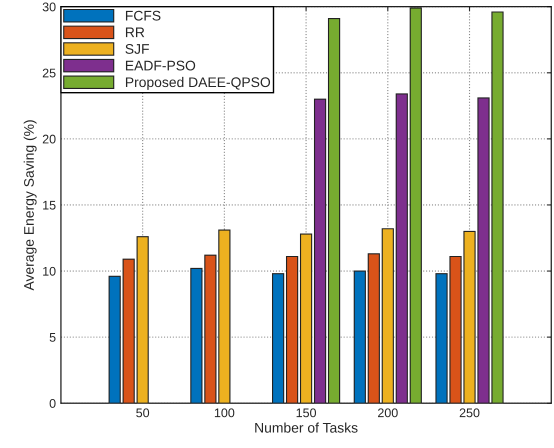 Image resolution: width=554 pixels, height=448 pixels. Describe the element at coordinates (53, 403) in the screenshot. I see `y-tick-label: 0` at that location.